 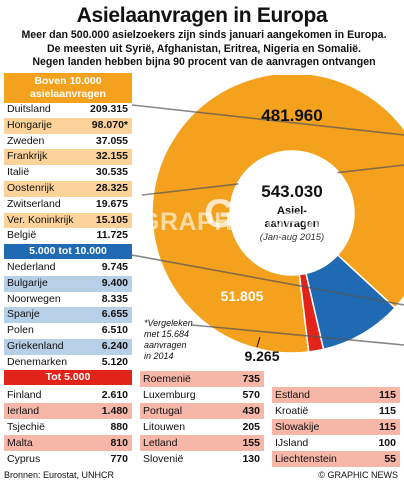 What do you see at coordinates (258, 342) in the screenshot?
I see `pointer-line` at bounding box center [258, 342].